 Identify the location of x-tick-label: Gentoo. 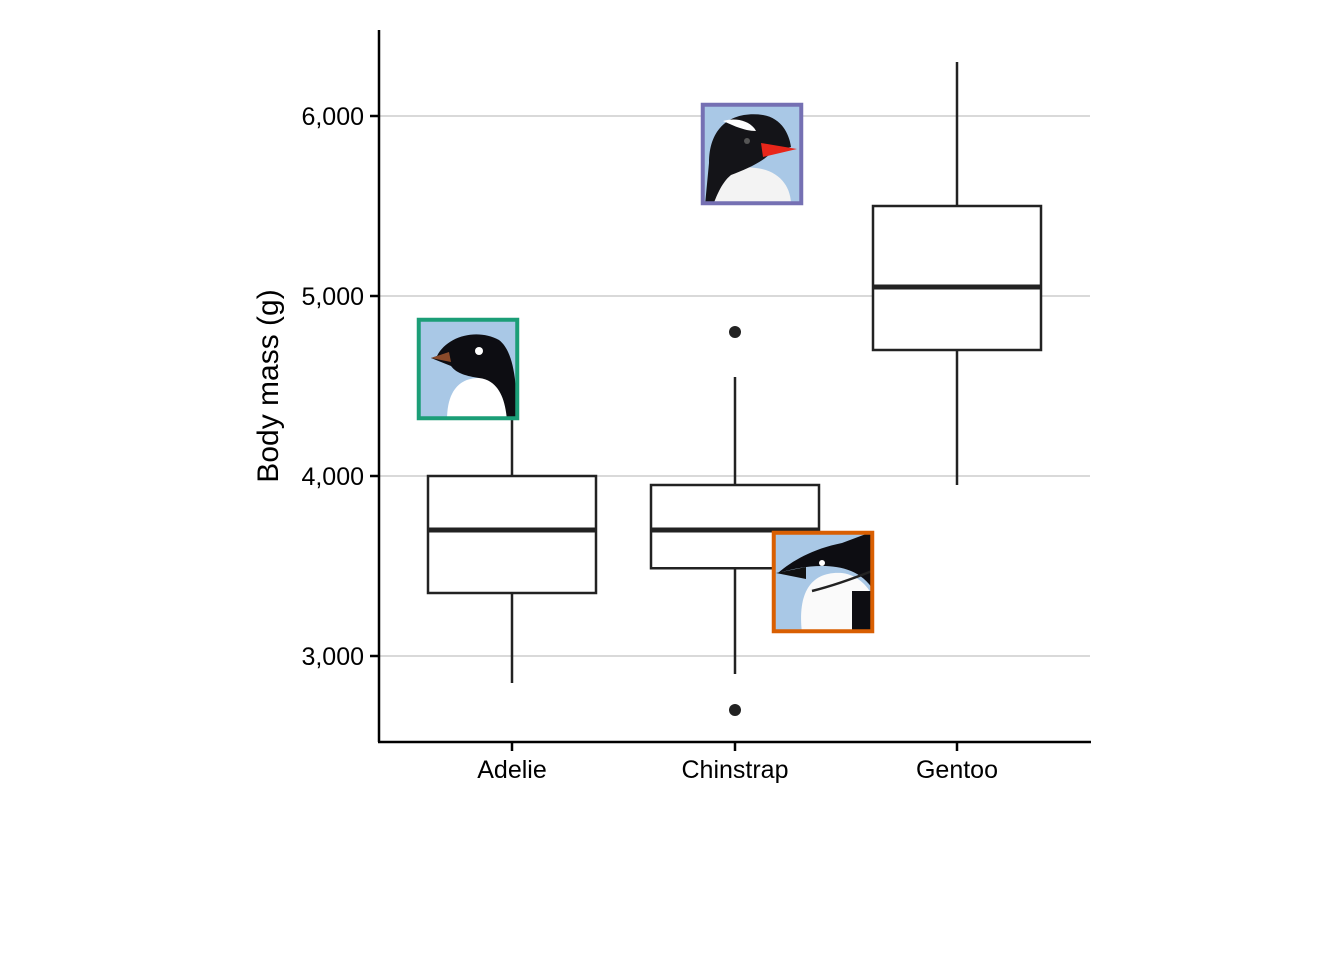
(957, 770).